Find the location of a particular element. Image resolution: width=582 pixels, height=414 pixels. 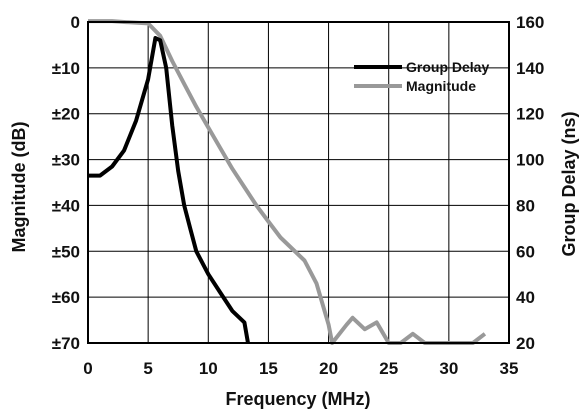

y-right-axis-label: Group Delay (ns) is located at coordinates (569, 183).